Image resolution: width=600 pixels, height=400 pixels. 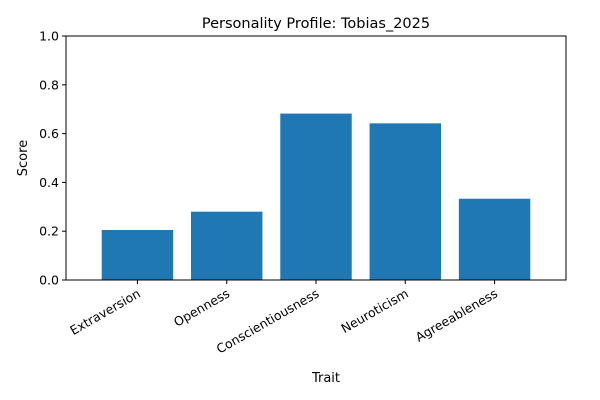 What do you see at coordinates (325, 378) in the screenshot?
I see `x-axis-label: Trait` at bounding box center [325, 378].